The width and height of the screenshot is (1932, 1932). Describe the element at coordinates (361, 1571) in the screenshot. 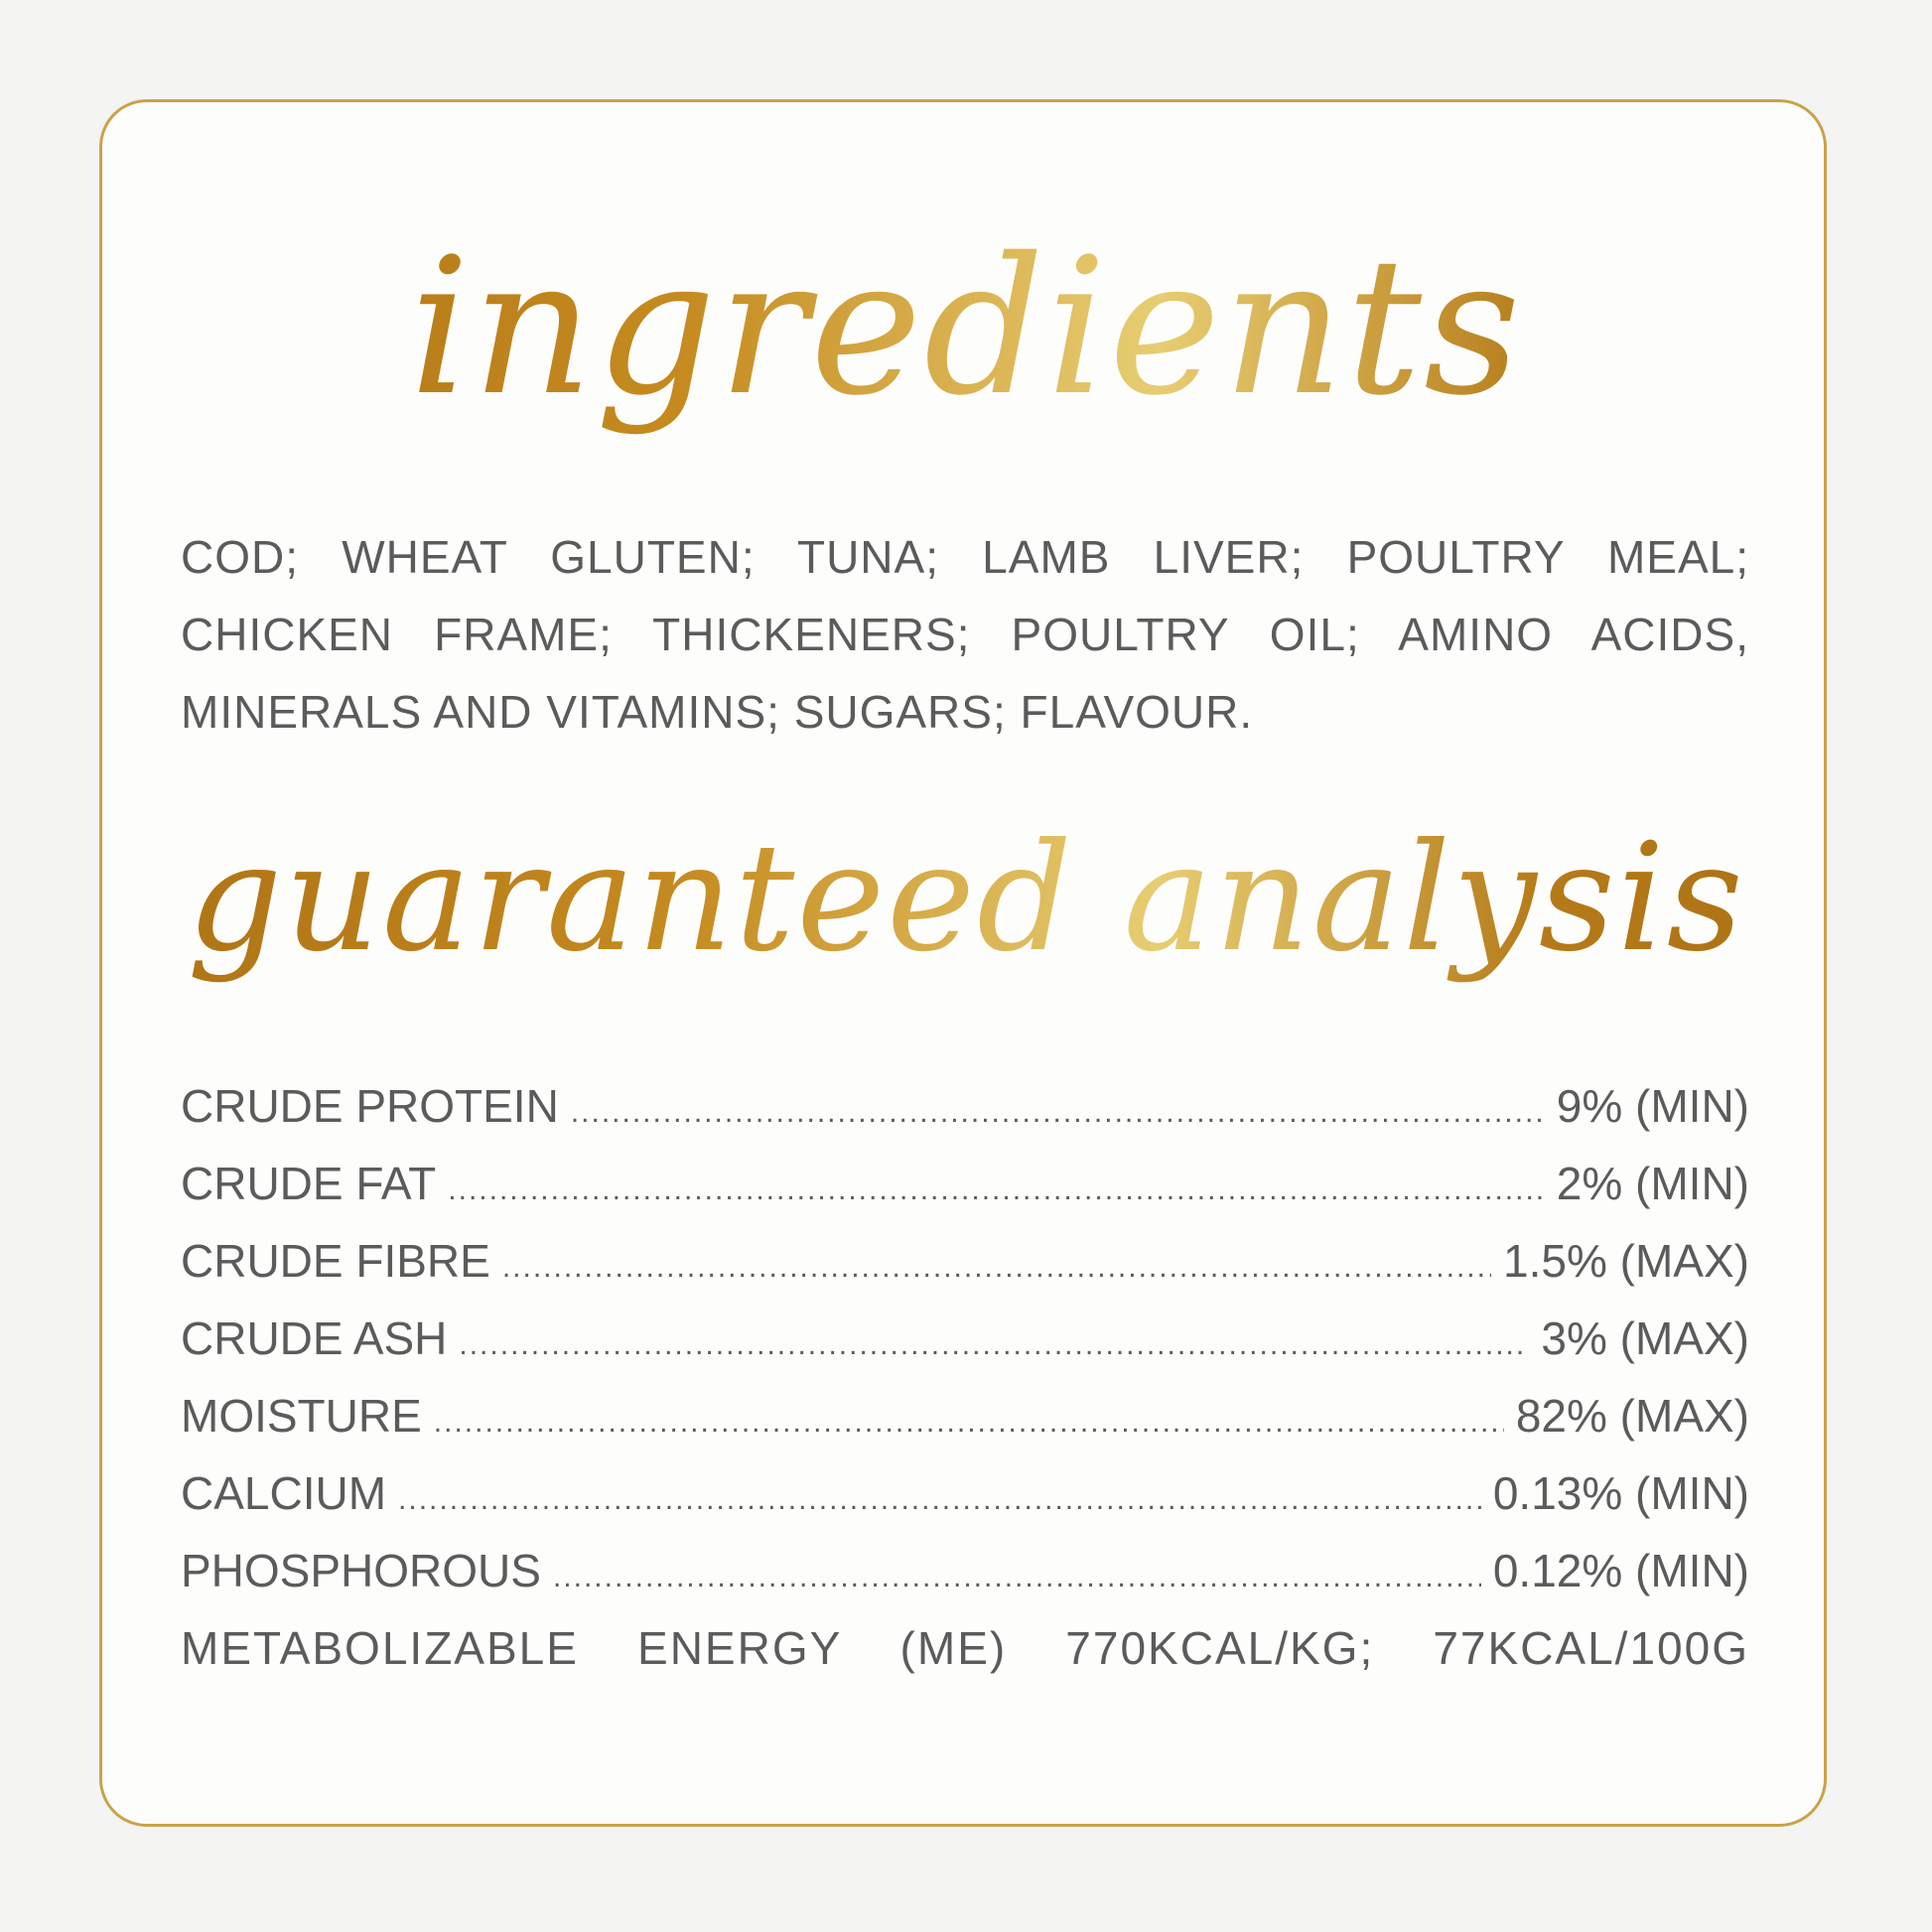

I see `row-label: PHOSPHOROUS` at that location.